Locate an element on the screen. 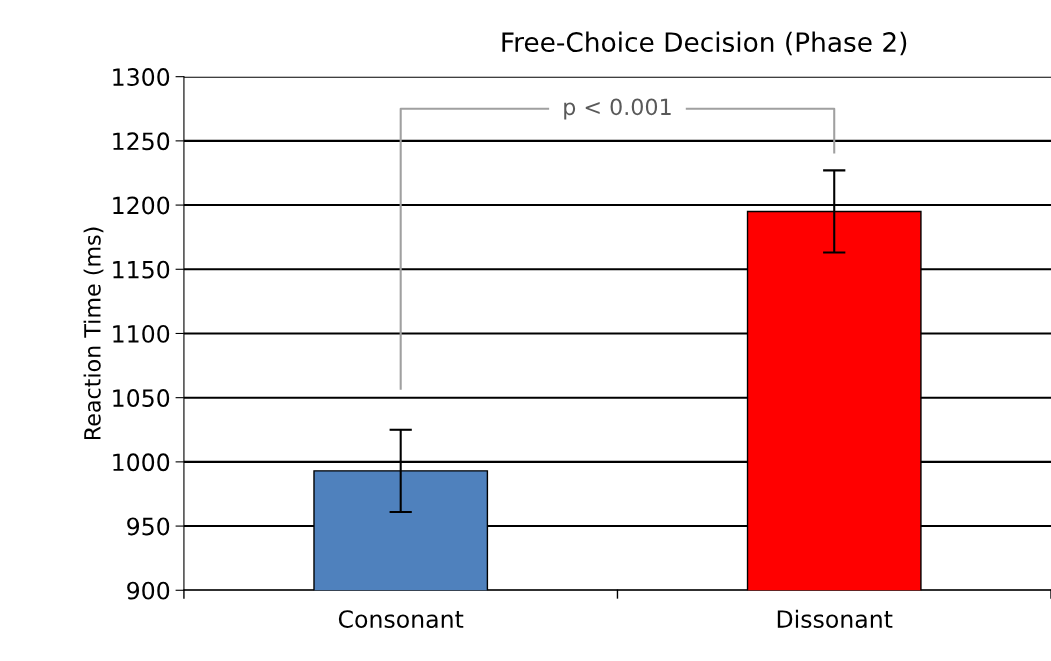 The height and width of the screenshot is (661, 1051). y-tick-label: 1100 is located at coordinates (141, 333).